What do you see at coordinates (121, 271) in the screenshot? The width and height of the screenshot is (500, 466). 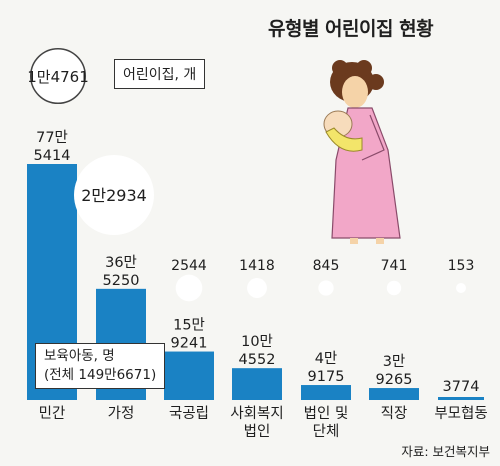 I see `bar-value-1: 36만 5250` at bounding box center [121, 271].